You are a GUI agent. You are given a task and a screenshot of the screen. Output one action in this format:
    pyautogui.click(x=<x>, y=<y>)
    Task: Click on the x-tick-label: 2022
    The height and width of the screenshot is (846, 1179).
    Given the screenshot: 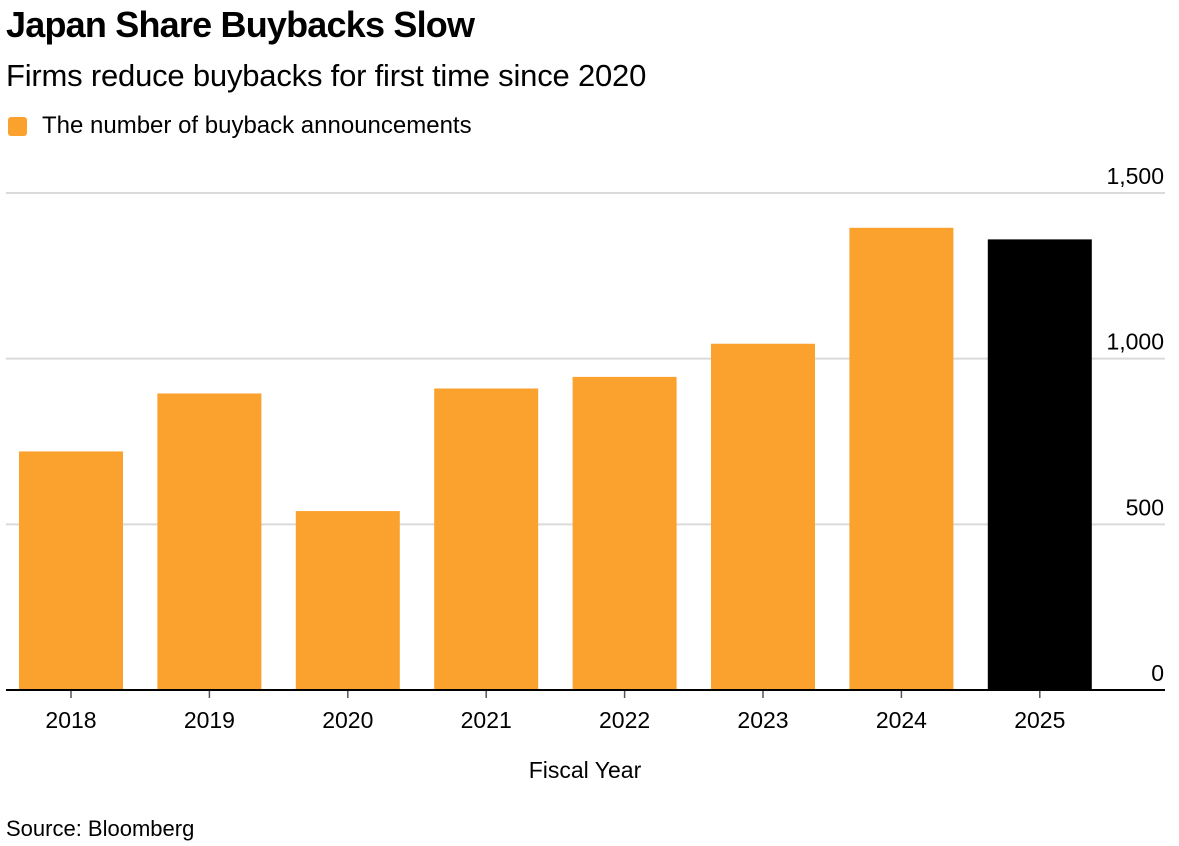 What is the action you would take?
    pyautogui.click(x=624, y=720)
    